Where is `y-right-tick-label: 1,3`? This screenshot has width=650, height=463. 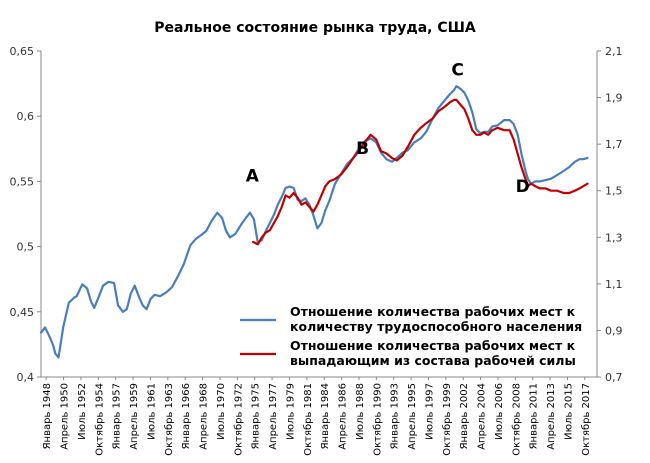
y-right-tick-label: 1,3 is located at coordinates (614, 237).